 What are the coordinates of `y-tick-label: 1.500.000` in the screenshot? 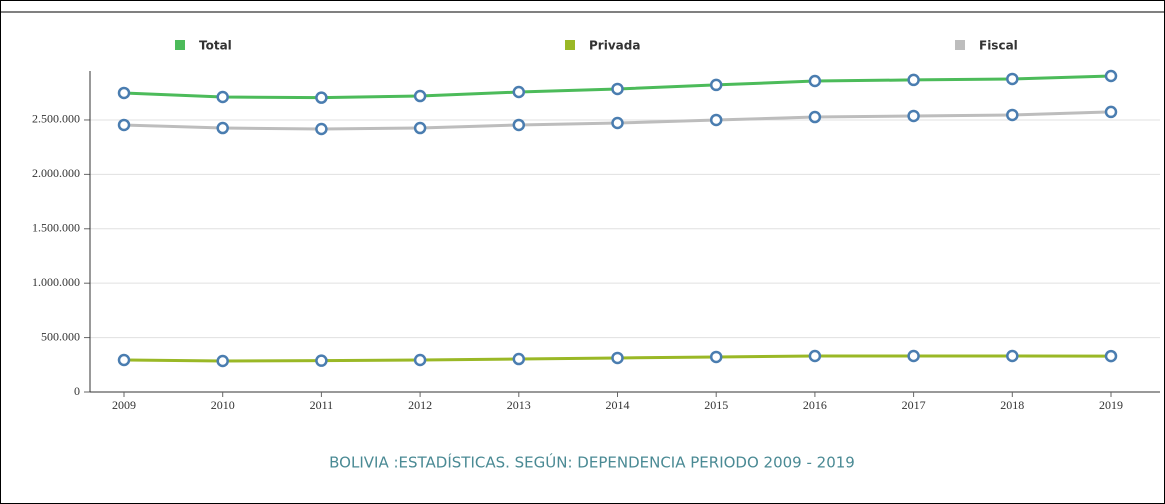 It's located at (56, 228).